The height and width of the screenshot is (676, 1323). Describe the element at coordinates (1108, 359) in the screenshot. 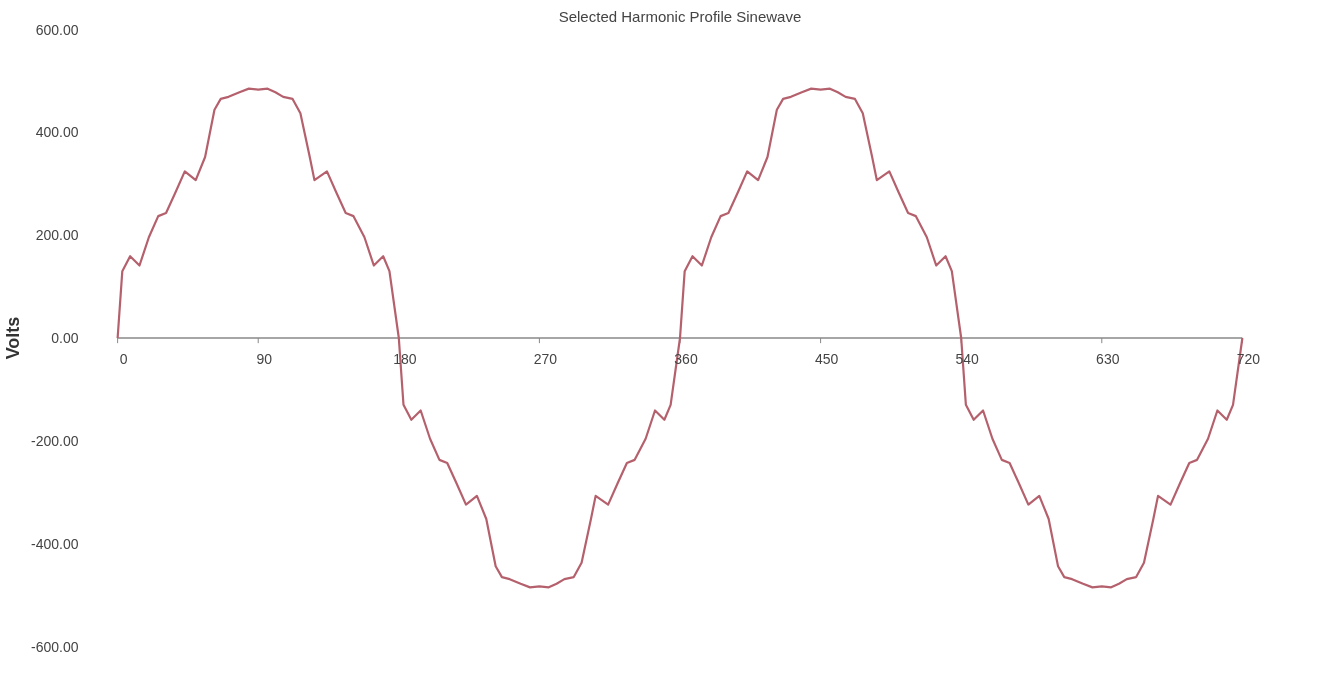

I see `x-tick-label: 630` at that location.